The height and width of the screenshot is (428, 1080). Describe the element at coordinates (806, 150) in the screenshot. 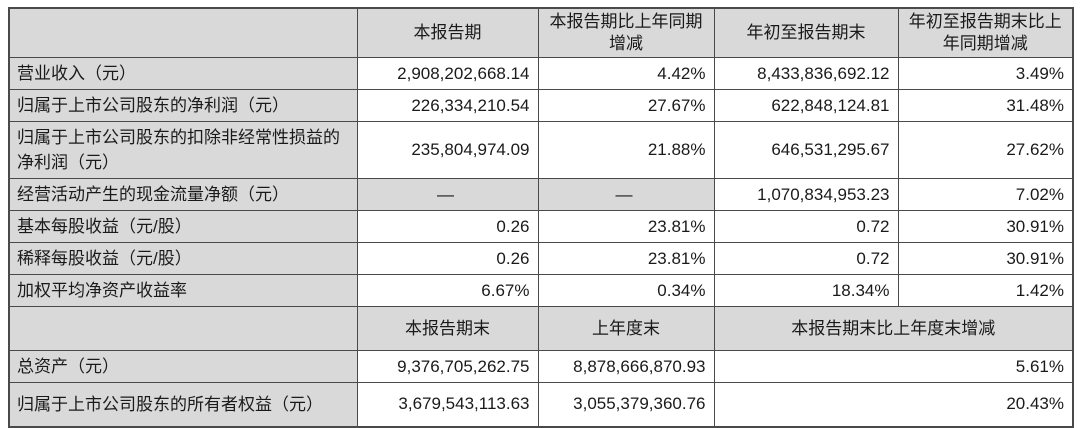

I see `value-cell: 646,531,295.67` at that location.